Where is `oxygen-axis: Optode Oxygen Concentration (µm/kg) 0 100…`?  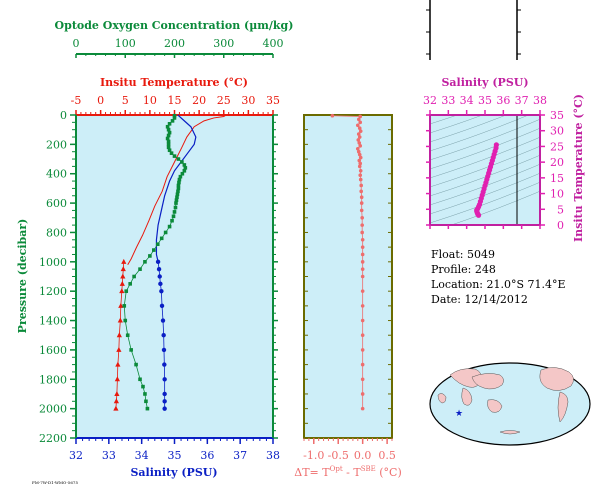
oxygen-axis: Optode Oxygen Concentration (µm/kg) 0 100… is located at coordinates (174, 38).